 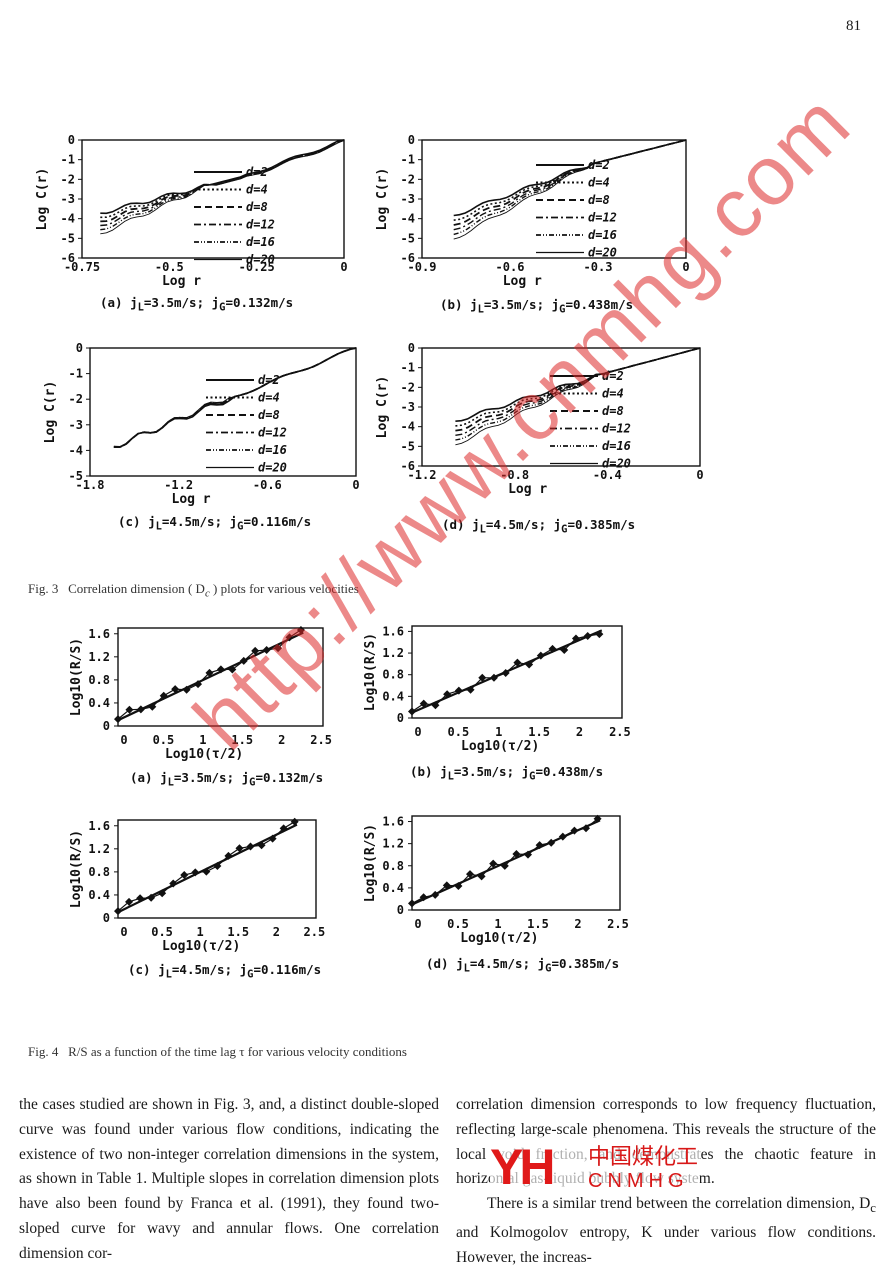 I want to click on fit-line, so click(x=210, y=676).